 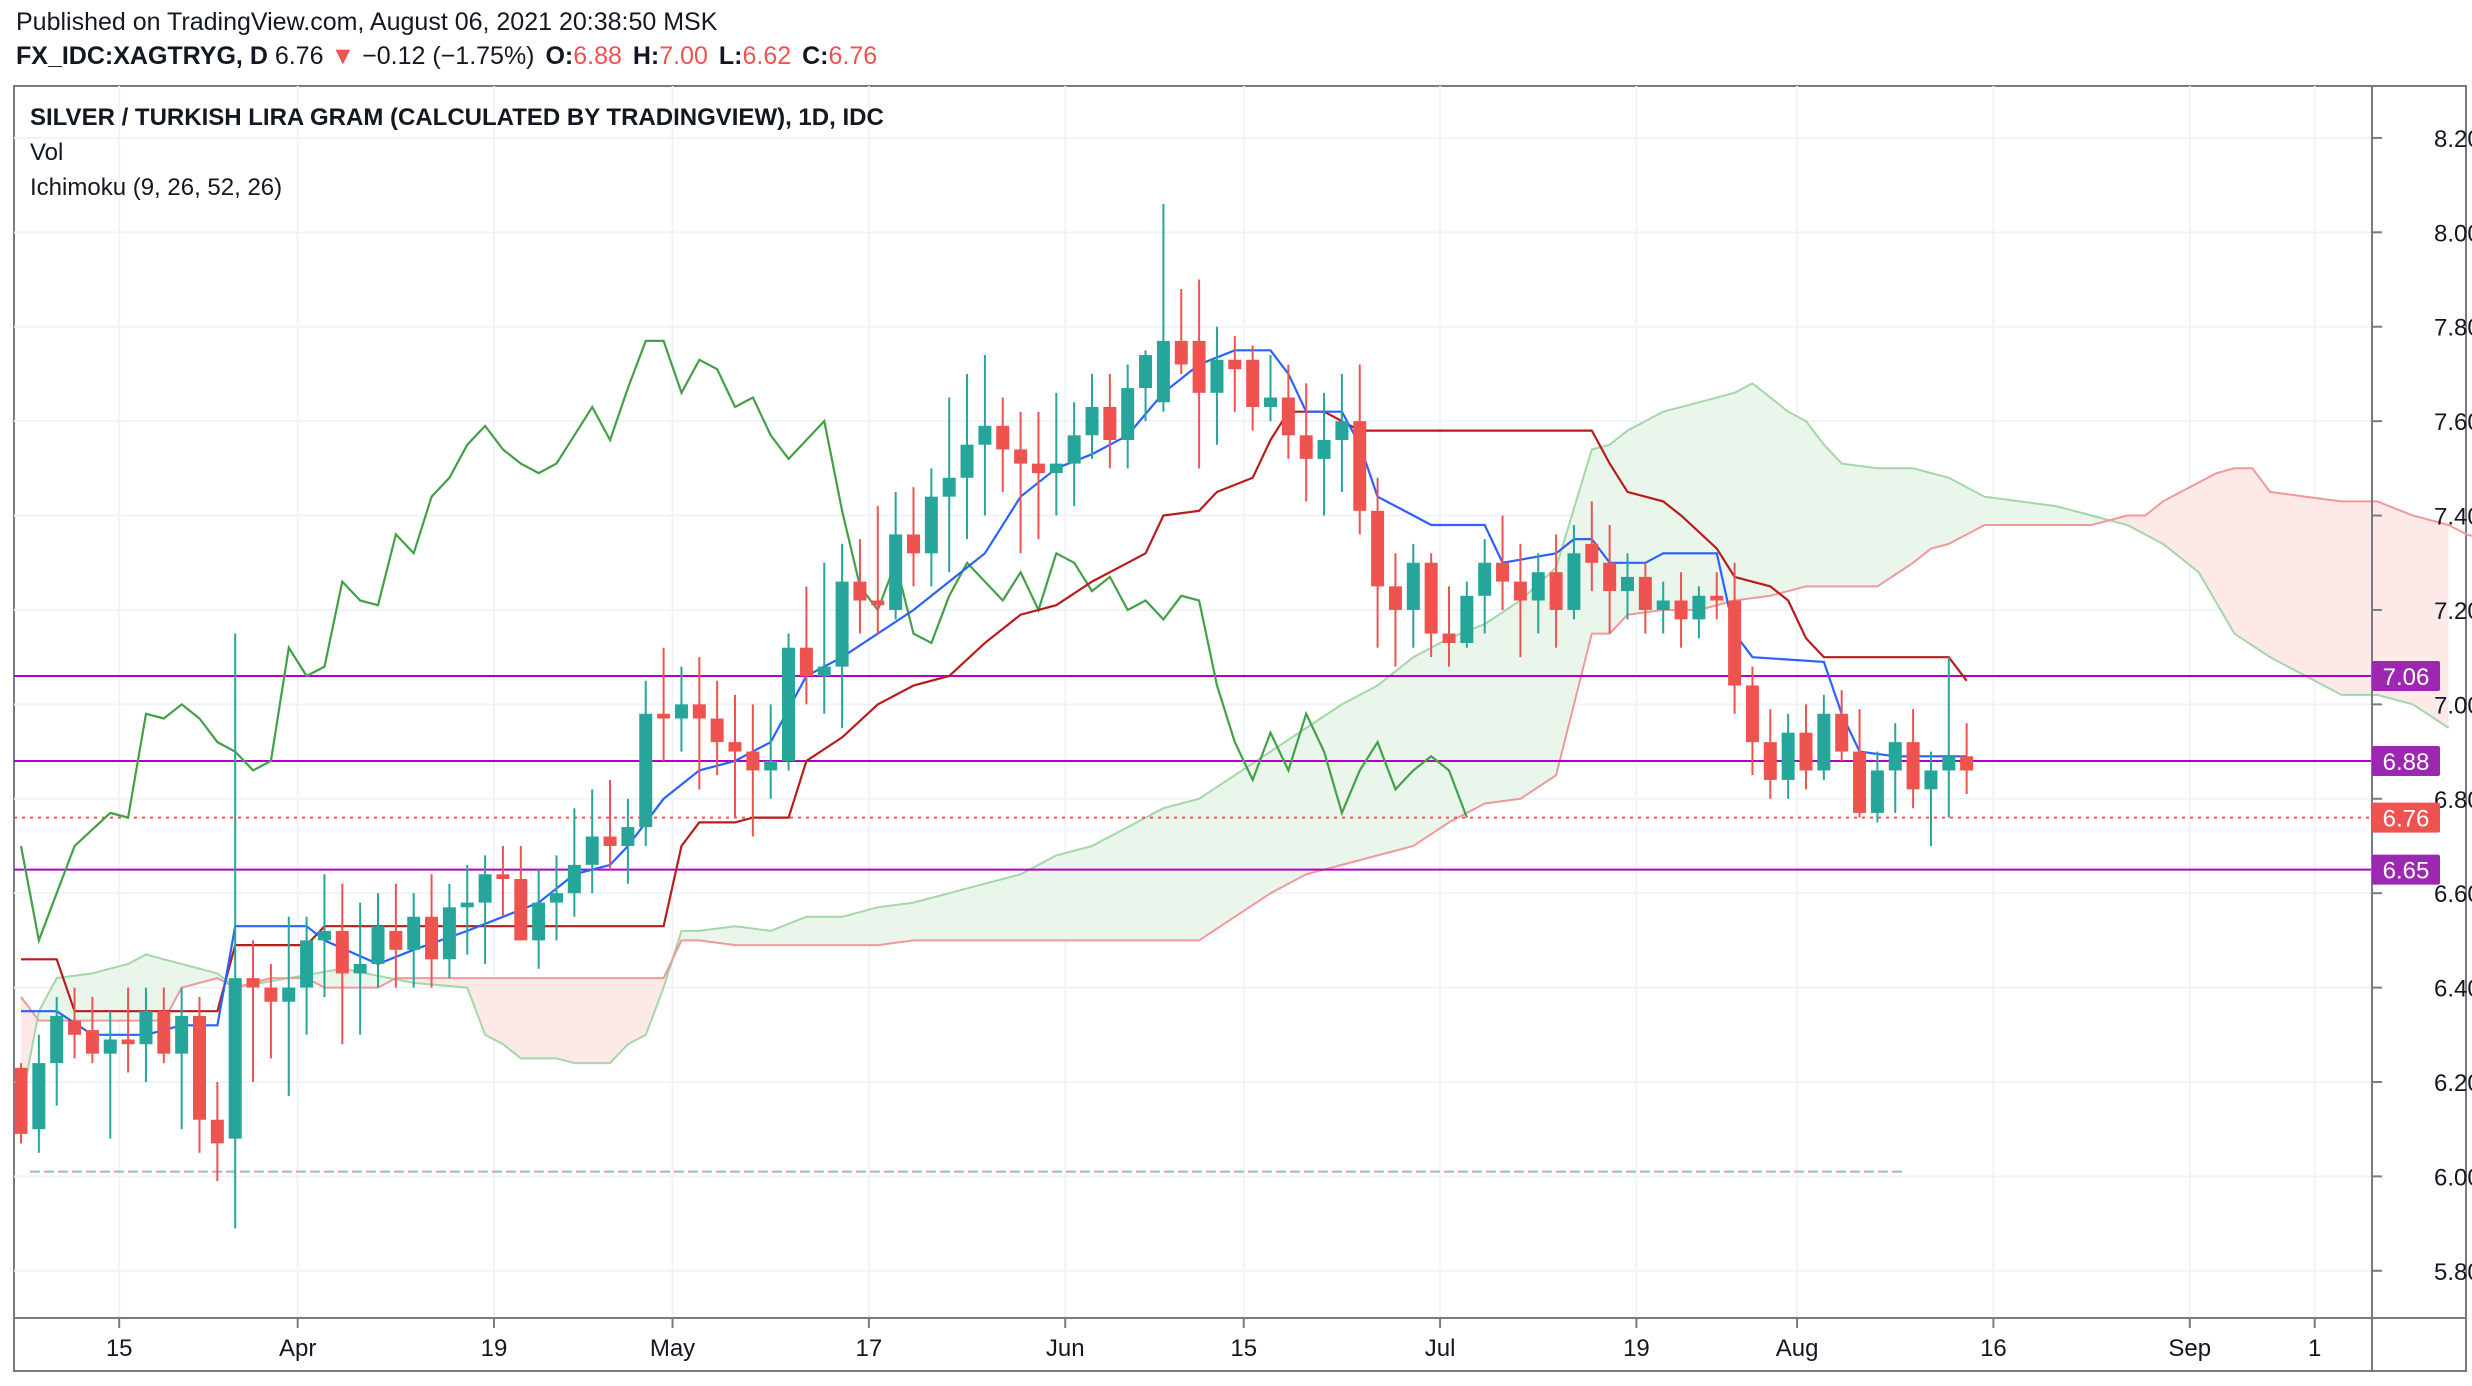 What do you see at coordinates (597, 56) in the screenshot?
I see `open-value: 6.88` at bounding box center [597, 56].